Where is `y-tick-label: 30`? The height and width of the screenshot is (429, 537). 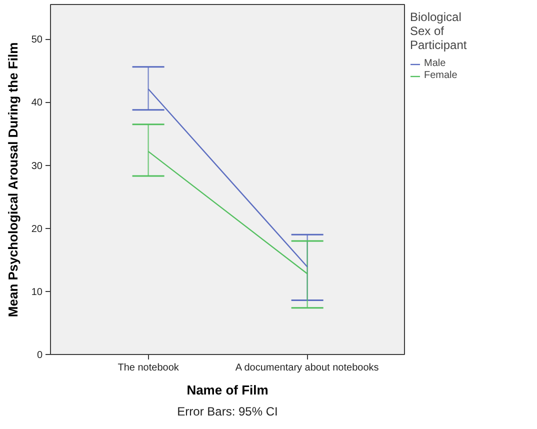
y-tick-label: 30 is located at coordinates (37, 166).